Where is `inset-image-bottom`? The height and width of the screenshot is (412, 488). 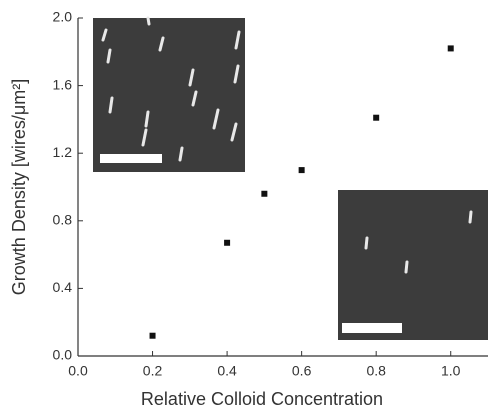 inset-image-bottom is located at coordinates (413, 265).